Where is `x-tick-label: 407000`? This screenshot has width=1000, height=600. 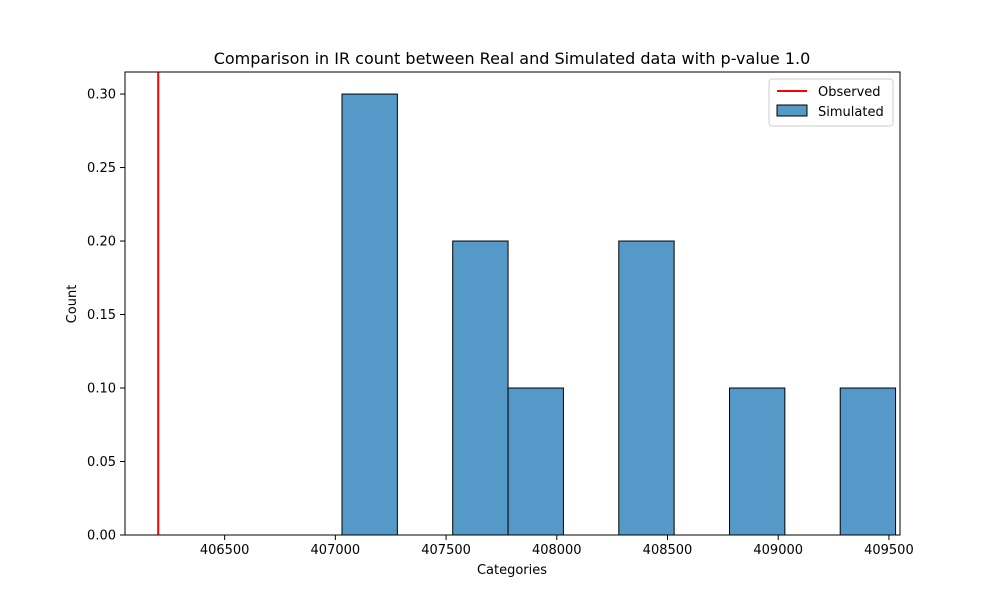 x-tick-label: 407000 is located at coordinates (336, 550).